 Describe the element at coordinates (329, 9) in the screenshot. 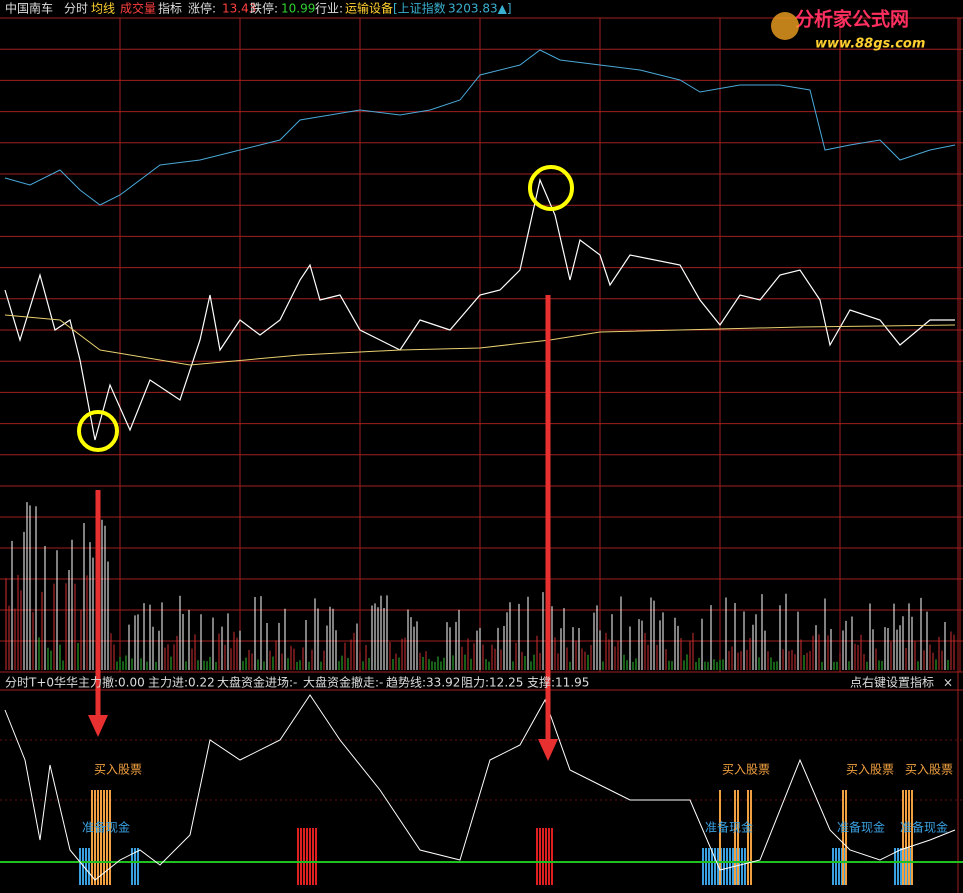

I see `header-item: 行业:` at that location.